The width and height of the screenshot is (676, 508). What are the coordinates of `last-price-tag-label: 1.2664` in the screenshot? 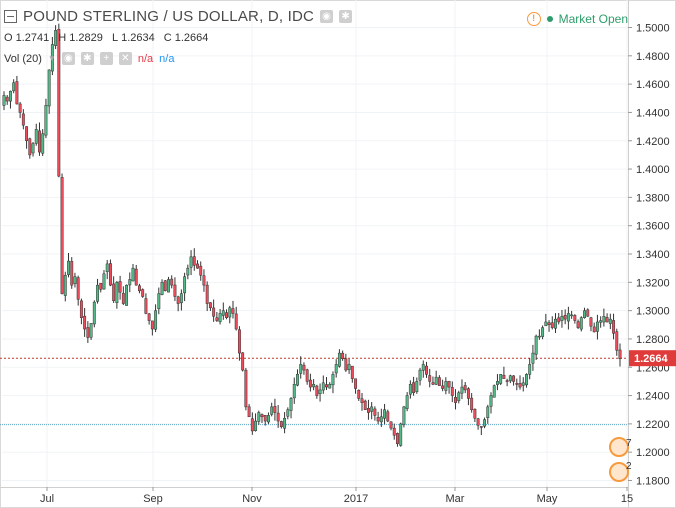 It's located at (651, 359).